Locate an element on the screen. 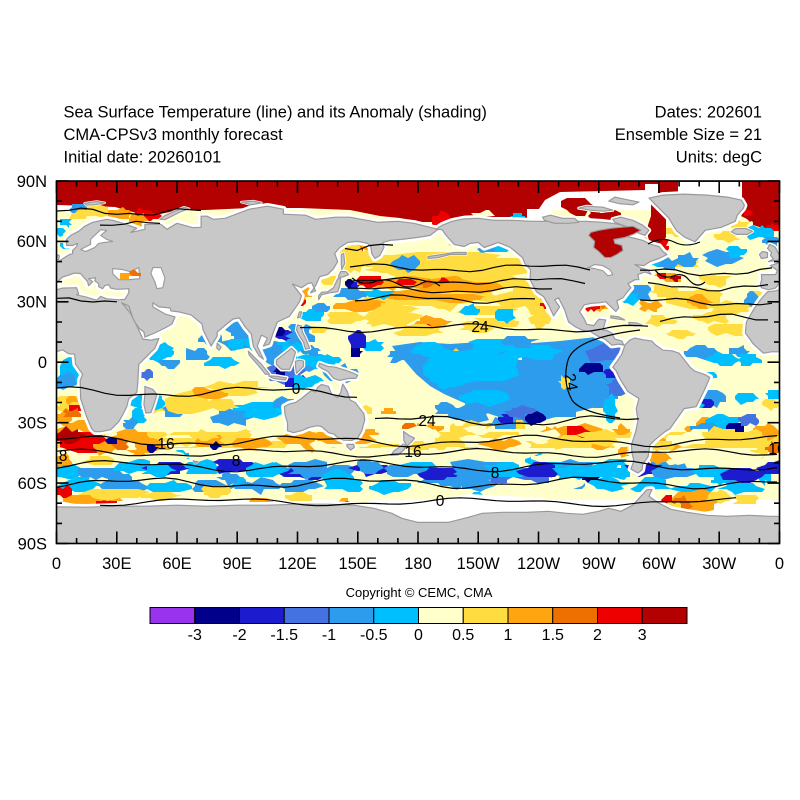 The image size is (800, 800). svg-text: -3 is located at coordinates (195, 635).